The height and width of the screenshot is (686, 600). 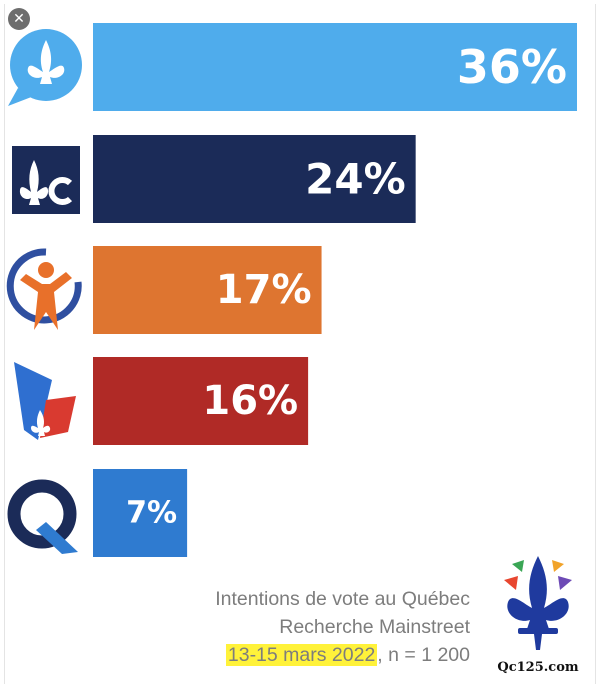 I want to click on close-icon: ✕, so click(x=19, y=19).